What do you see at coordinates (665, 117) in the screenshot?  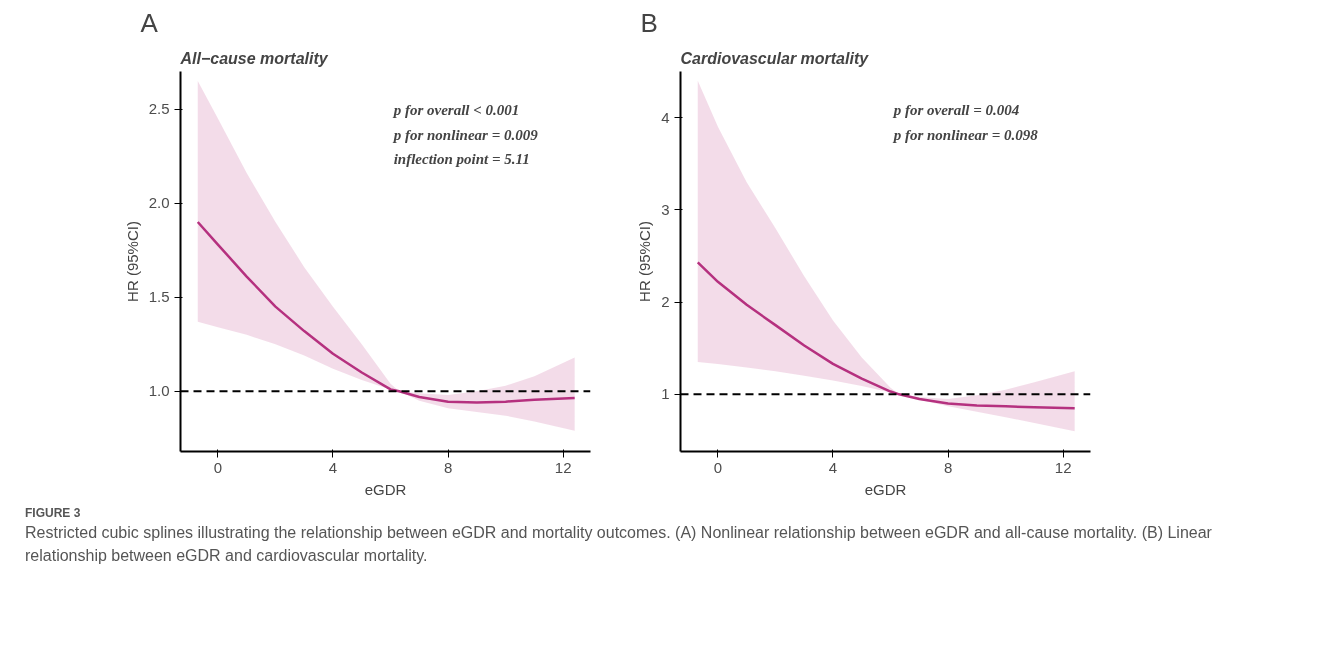 I see `y-tick-label: 4` at bounding box center [665, 117].